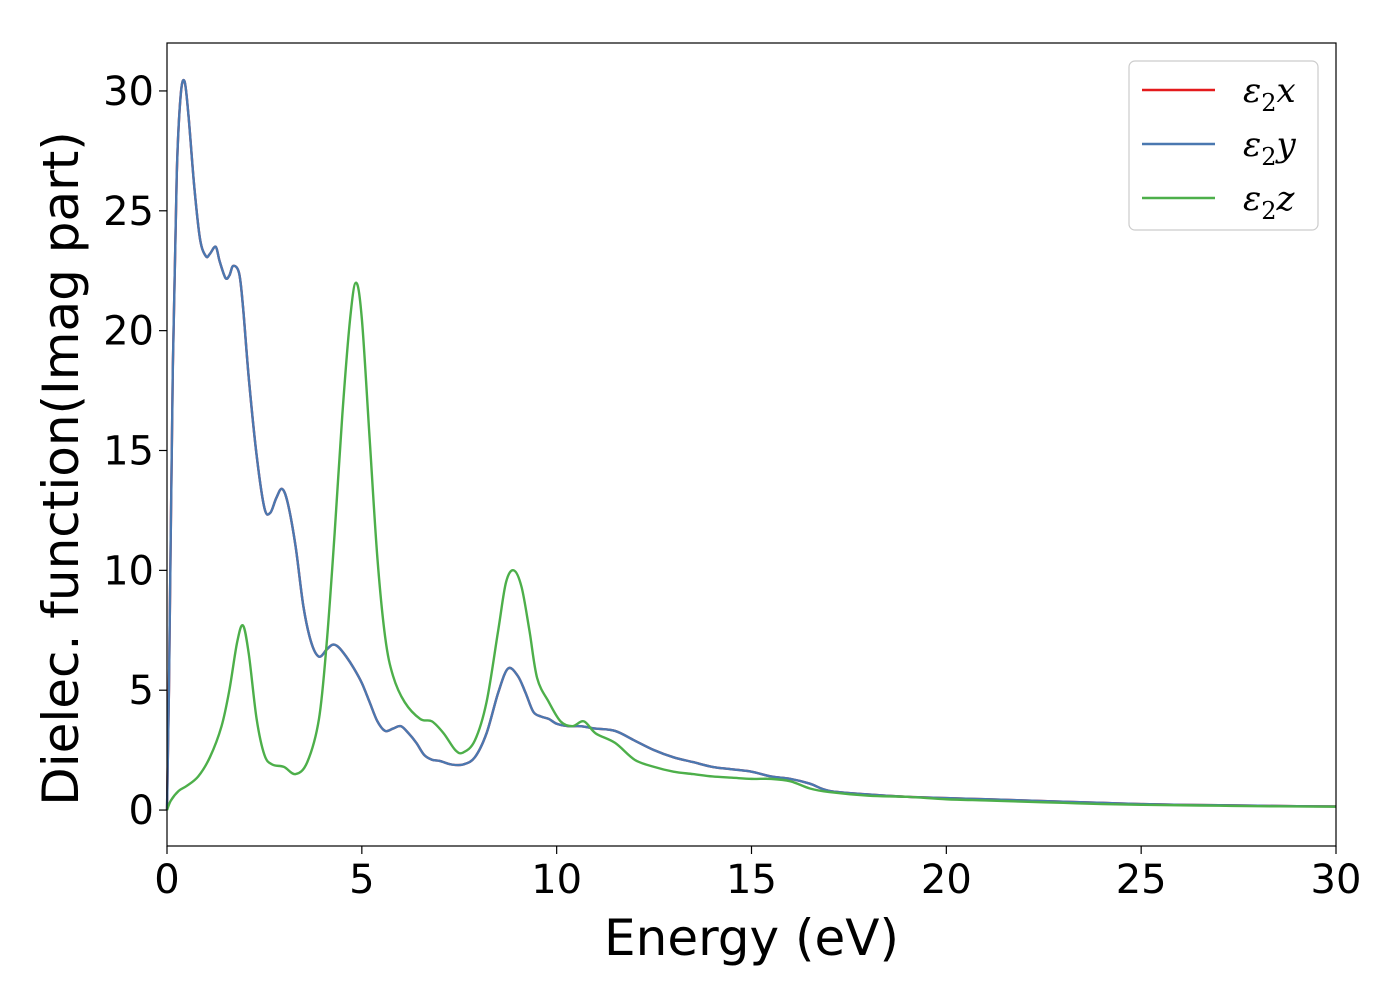 This screenshot has width=1400, height=1000. What do you see at coordinates (556, 880) in the screenshot?
I see `x-tick-label: 10` at bounding box center [556, 880].